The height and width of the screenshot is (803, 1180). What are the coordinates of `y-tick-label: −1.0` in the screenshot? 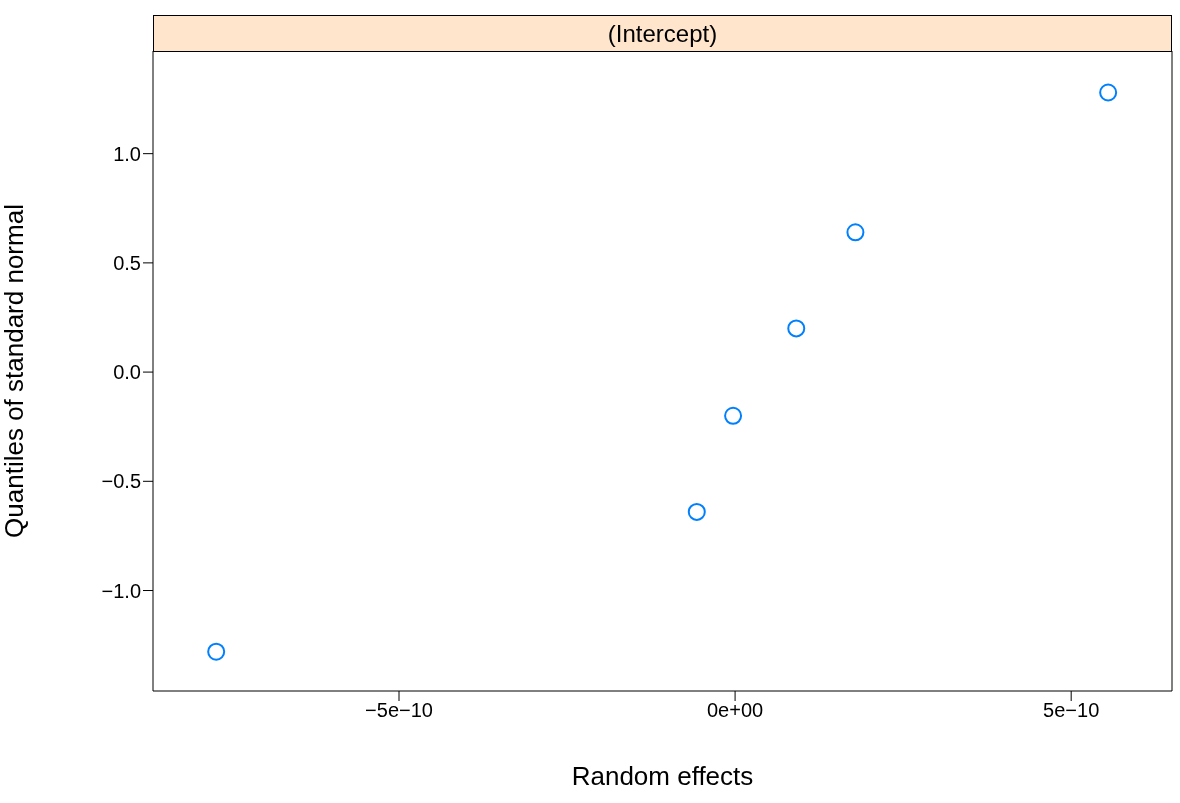 It's located at (121, 590).